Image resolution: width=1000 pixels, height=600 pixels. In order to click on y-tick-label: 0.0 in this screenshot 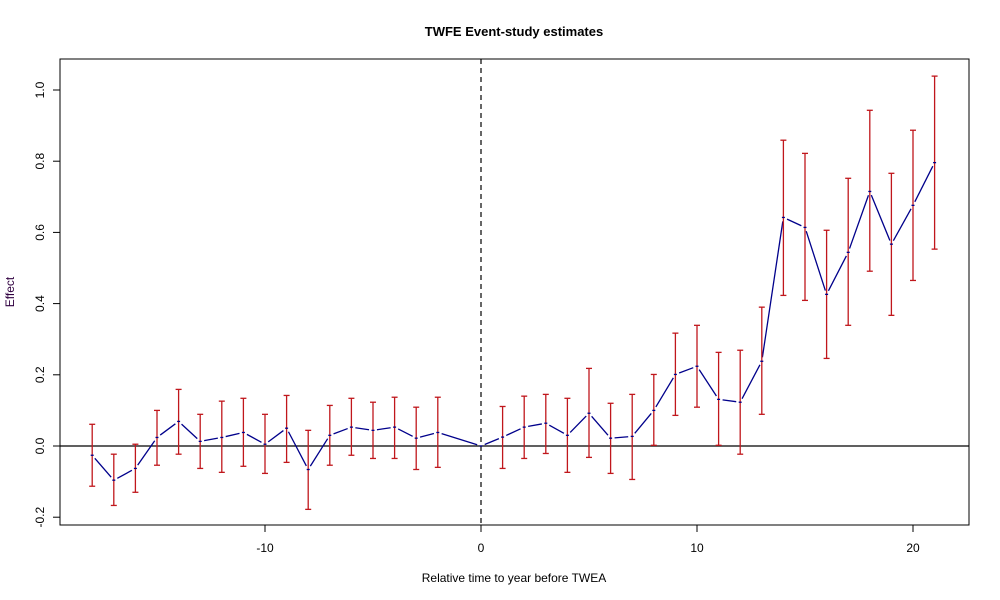, I will do `click(40, 445)`.